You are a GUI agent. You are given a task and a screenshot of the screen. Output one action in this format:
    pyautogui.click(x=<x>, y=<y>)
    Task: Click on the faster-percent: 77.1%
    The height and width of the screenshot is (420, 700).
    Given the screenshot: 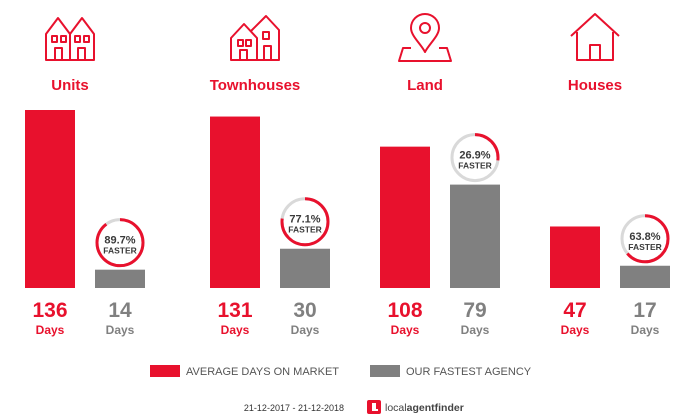 What is the action you would take?
    pyautogui.click(x=304, y=220)
    